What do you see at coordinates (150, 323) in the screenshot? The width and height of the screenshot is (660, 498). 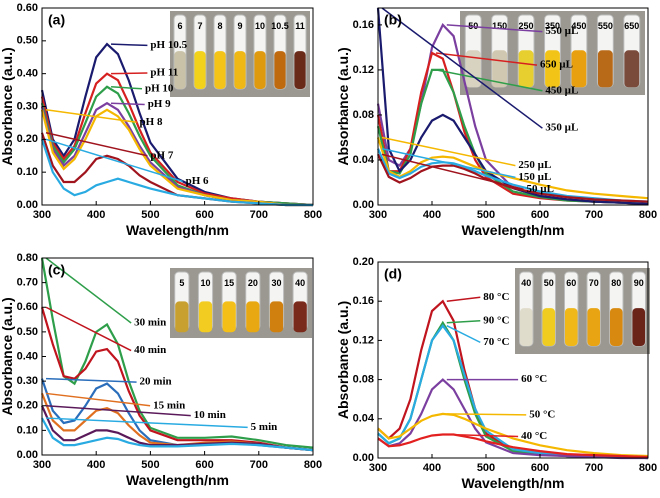 I see `series-annotation: 30 min` at bounding box center [150, 323].